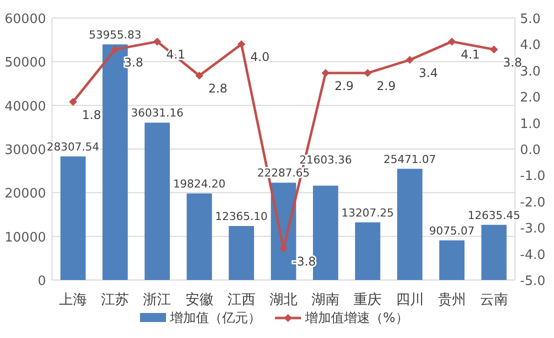  What do you see at coordinates (530, 46) in the screenshot?
I see `y2-tick-label: 4.0` at bounding box center [530, 46].